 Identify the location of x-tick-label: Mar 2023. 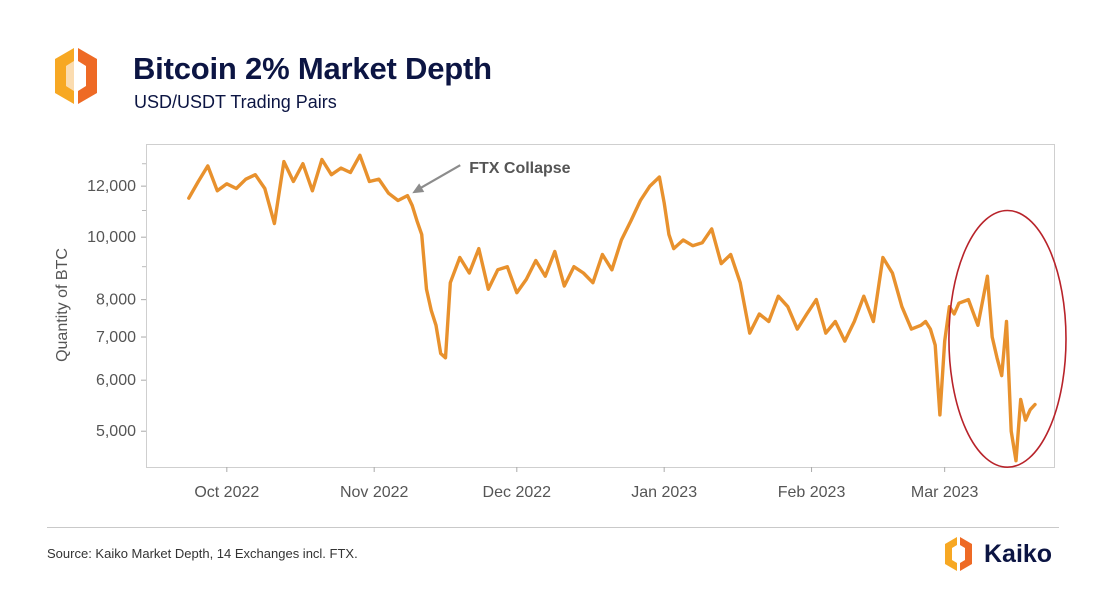
(945, 492).